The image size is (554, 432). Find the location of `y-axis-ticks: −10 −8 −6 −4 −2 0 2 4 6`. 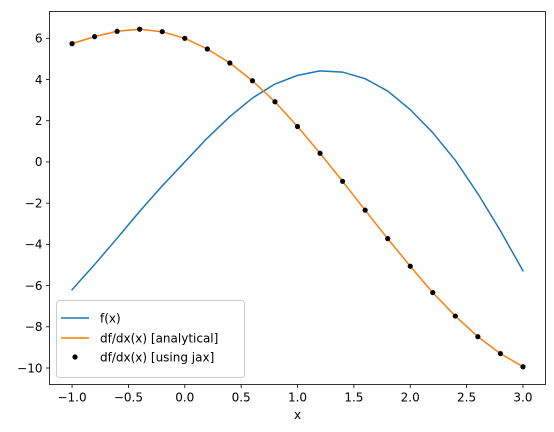

y-axis-ticks: −10 −8 −6 −4 −2 0 2 4 6 is located at coordinates (33, 203).